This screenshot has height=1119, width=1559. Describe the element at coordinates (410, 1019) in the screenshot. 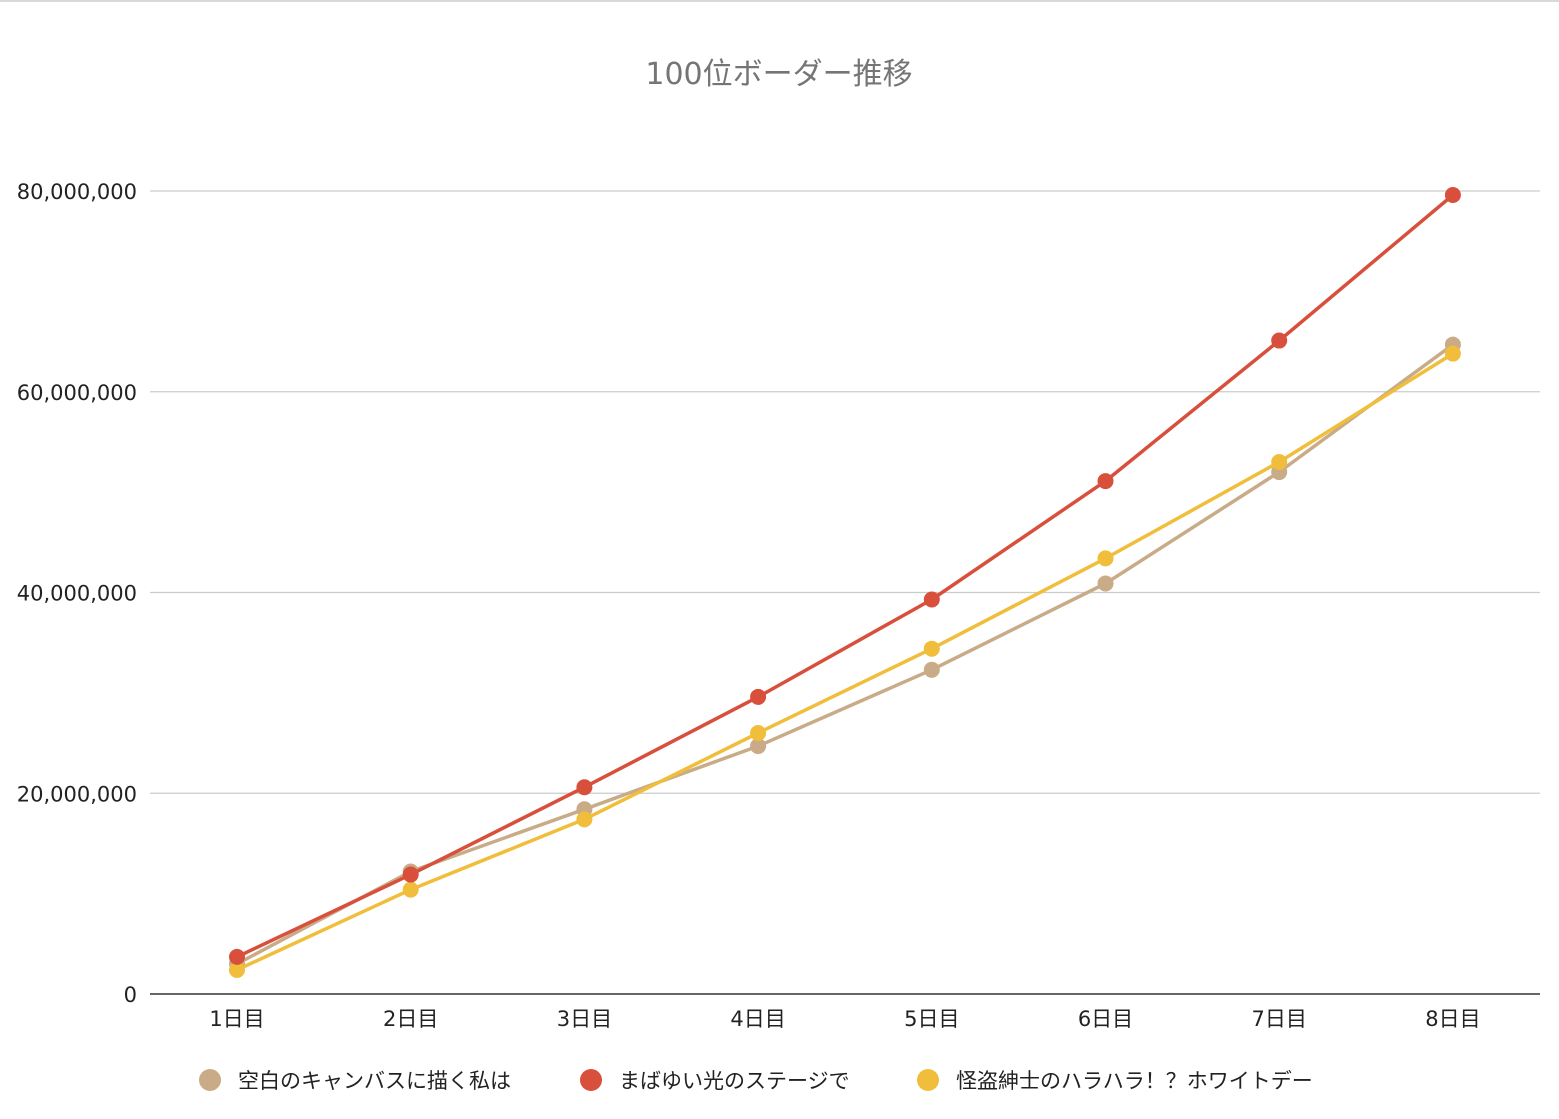

I see `x-tick-label: 2日目` at that location.